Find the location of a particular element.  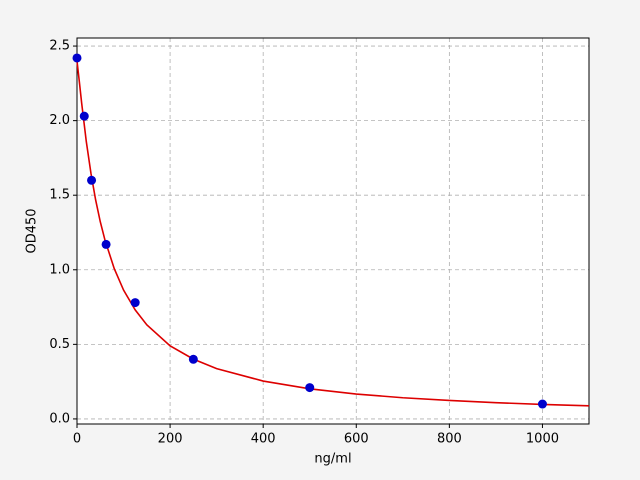

x-tick-label: 1000 is located at coordinates (542, 439).